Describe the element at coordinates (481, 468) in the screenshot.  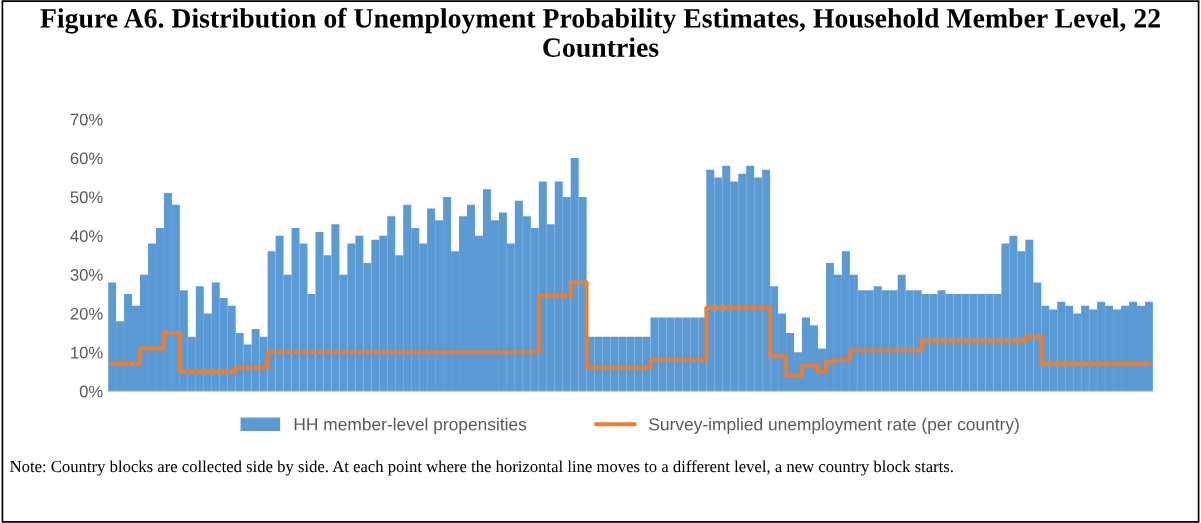
I see `text: Note: Country blocks are collected side by side. At each point where the horizontal line moves to a different level, a new country block starts.` at that location.